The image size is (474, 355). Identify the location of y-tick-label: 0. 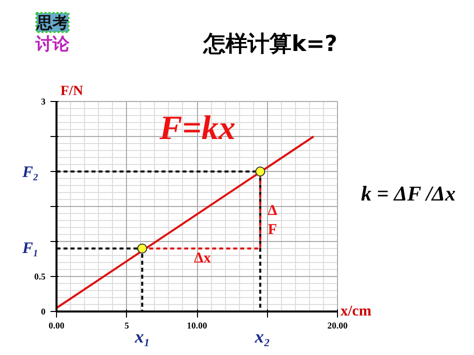
(43, 311).